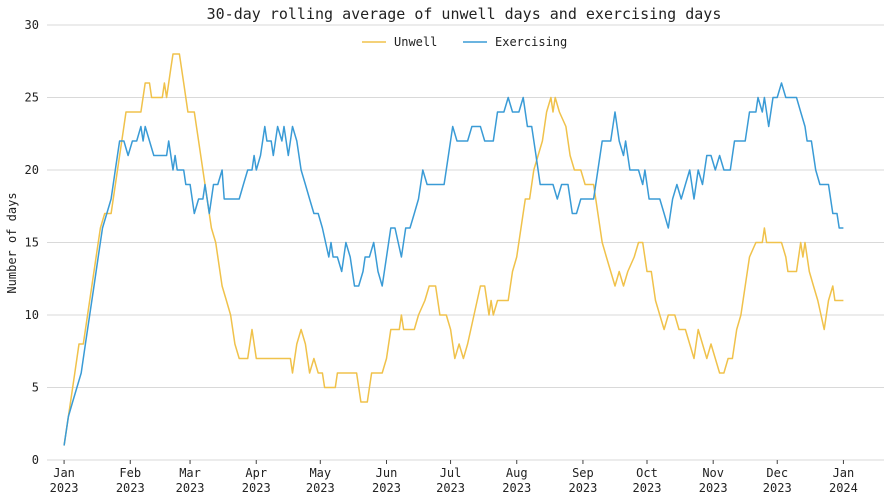 The height and width of the screenshot is (502, 889). I want to click on y-tick-label: 20, so click(32, 170).